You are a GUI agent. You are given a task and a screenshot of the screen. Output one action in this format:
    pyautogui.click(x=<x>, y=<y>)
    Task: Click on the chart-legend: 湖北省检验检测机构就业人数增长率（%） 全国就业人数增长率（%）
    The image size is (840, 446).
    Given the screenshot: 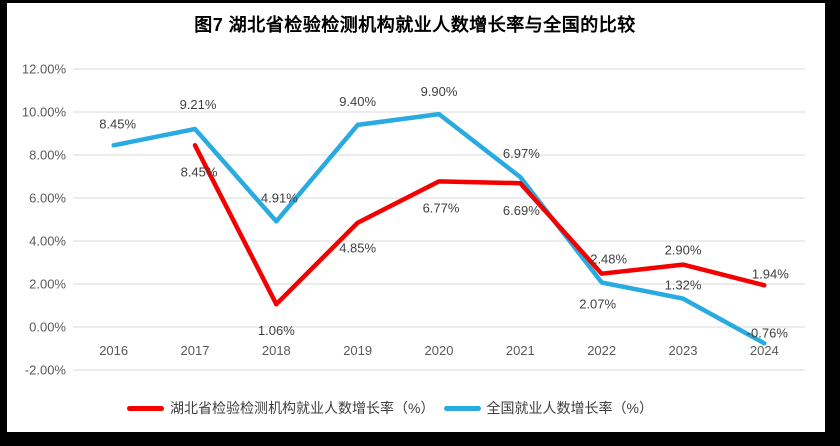 What is the action you would take?
    pyautogui.click(x=390, y=408)
    